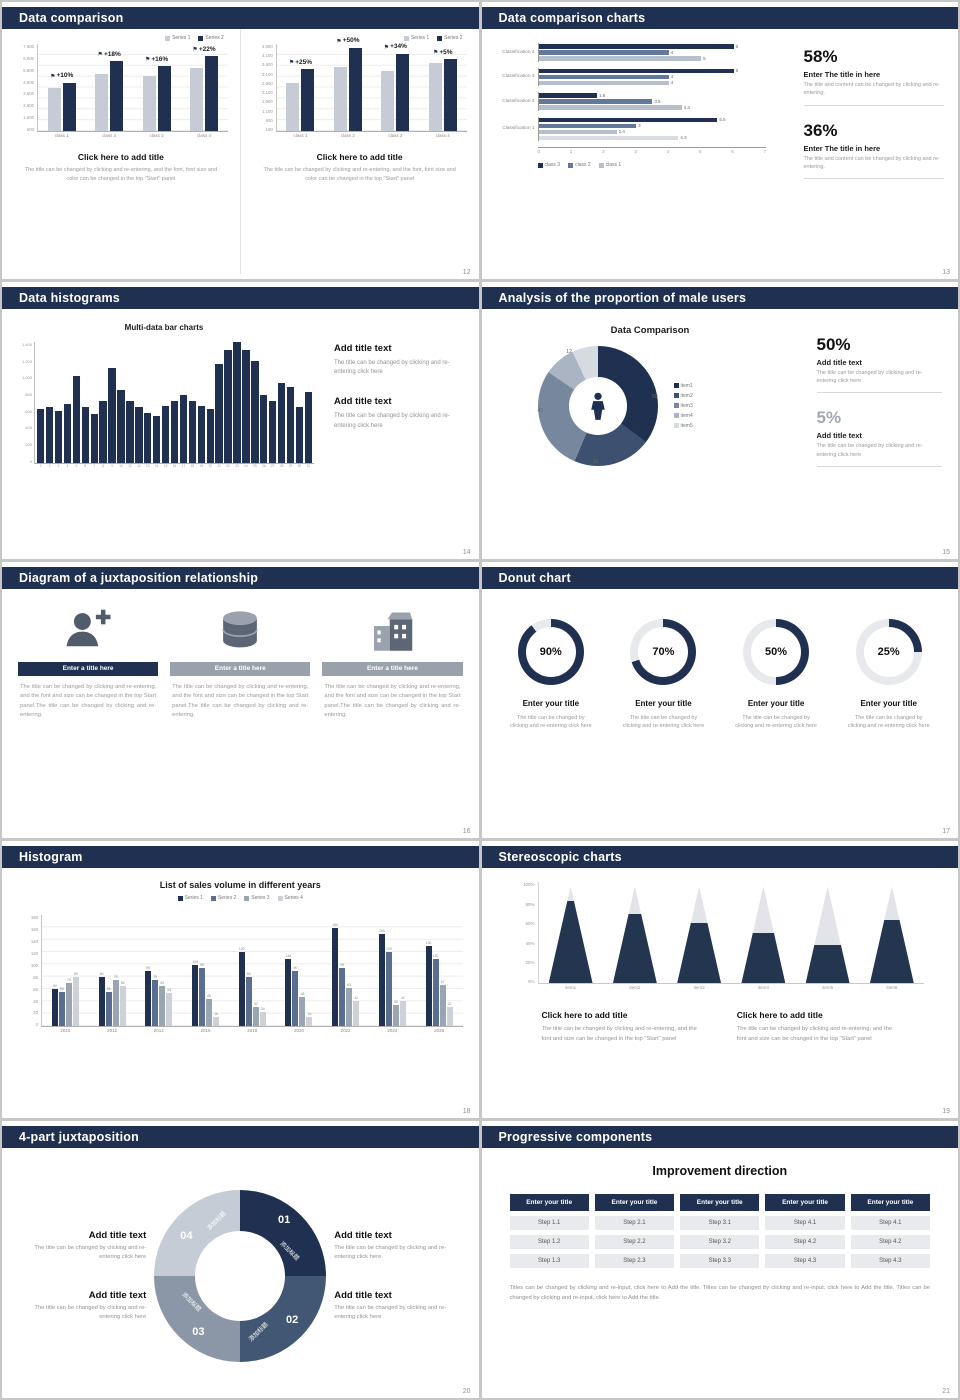  Describe the element at coordinates (228, 465) in the screenshot. I see `x-tick-label: 22` at that location.